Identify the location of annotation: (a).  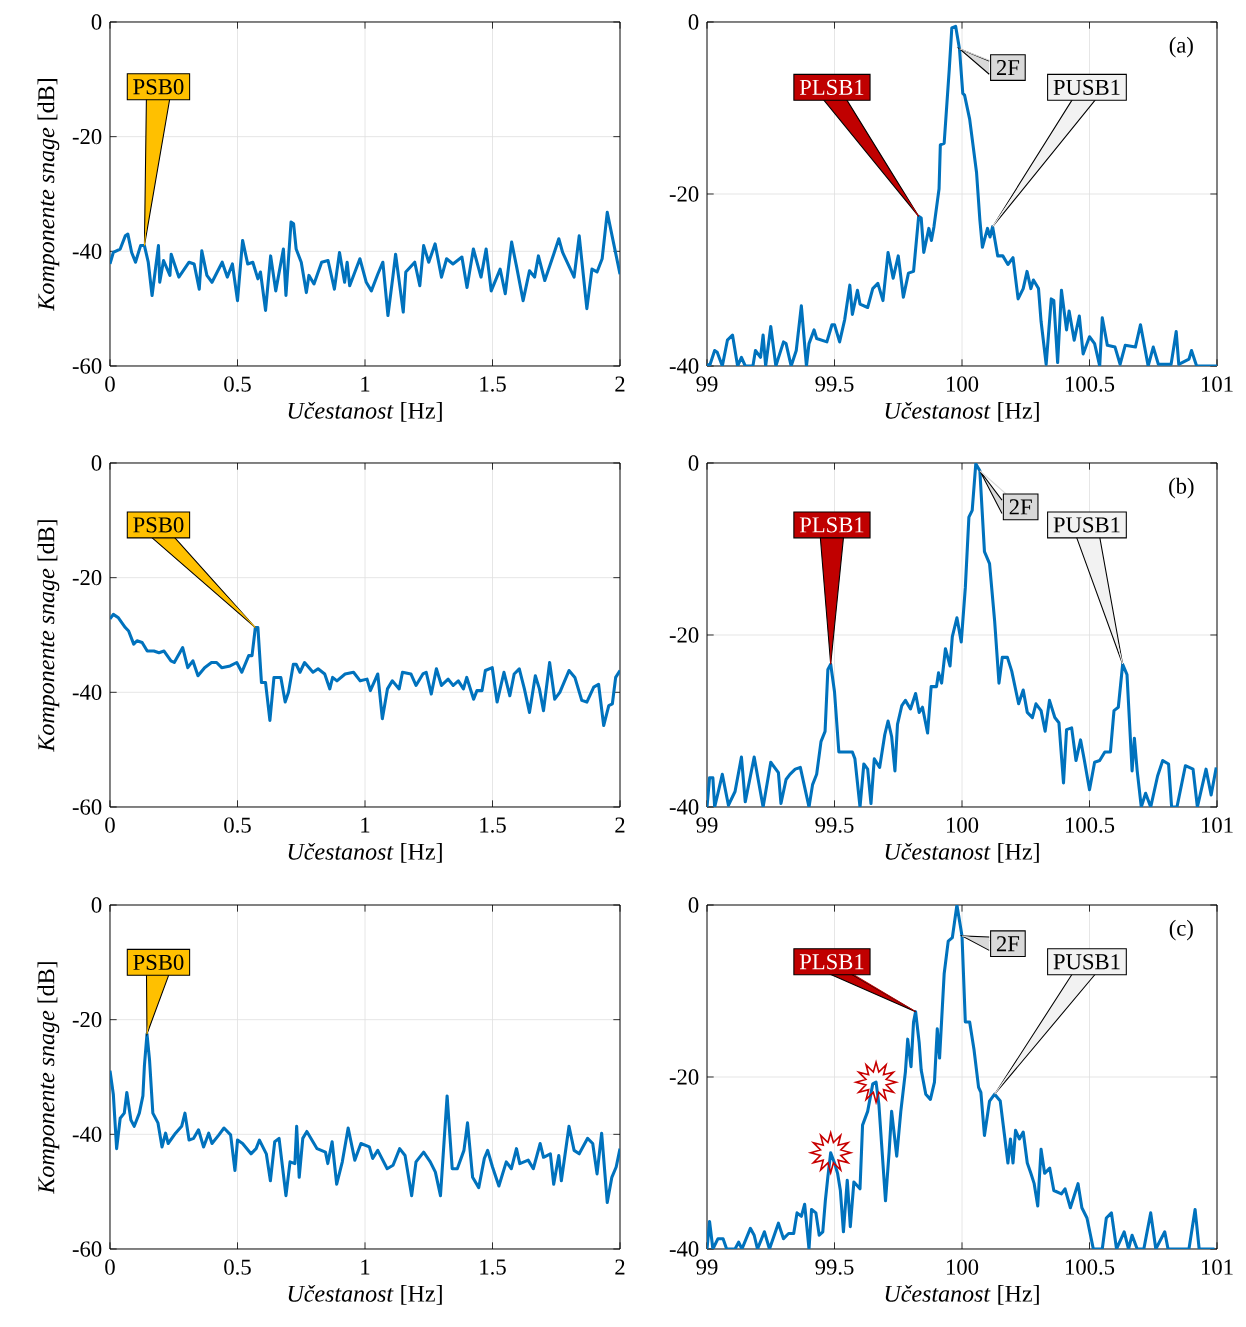
(1181, 47).